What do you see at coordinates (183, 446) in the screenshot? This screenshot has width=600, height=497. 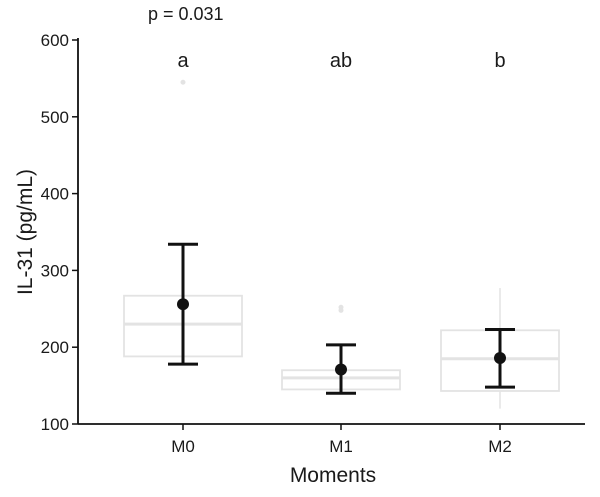 I see `x-tick-label: M0` at bounding box center [183, 446].